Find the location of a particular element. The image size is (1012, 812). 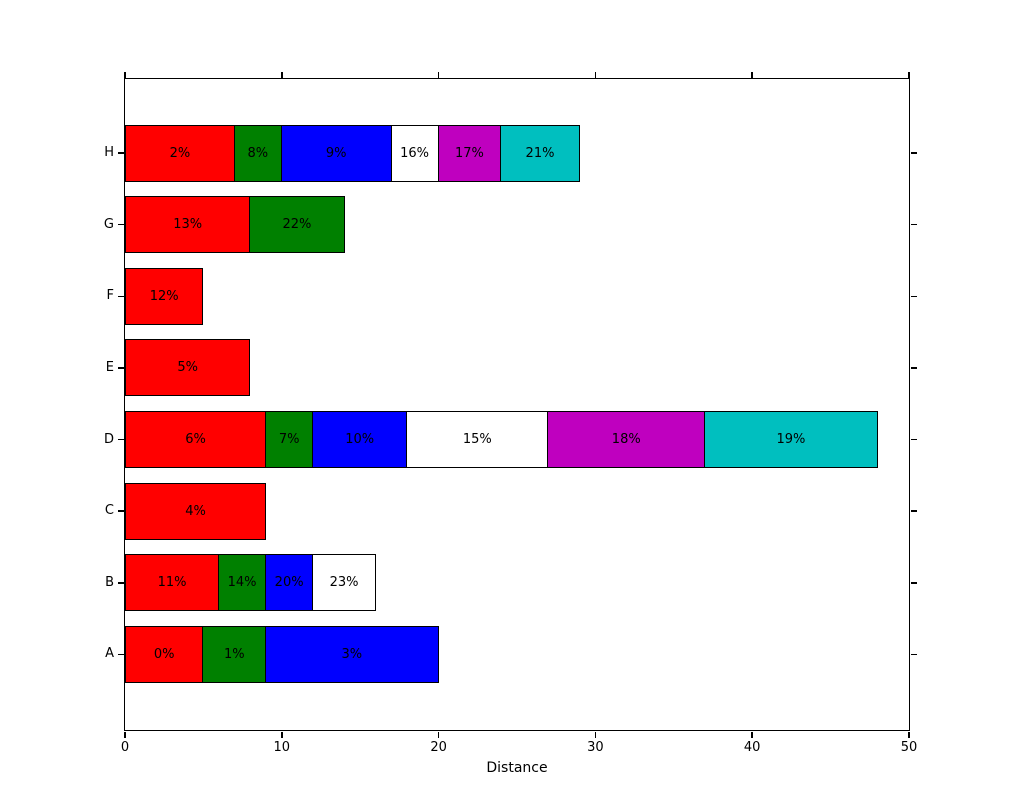

segment-label: 1% is located at coordinates (234, 654).